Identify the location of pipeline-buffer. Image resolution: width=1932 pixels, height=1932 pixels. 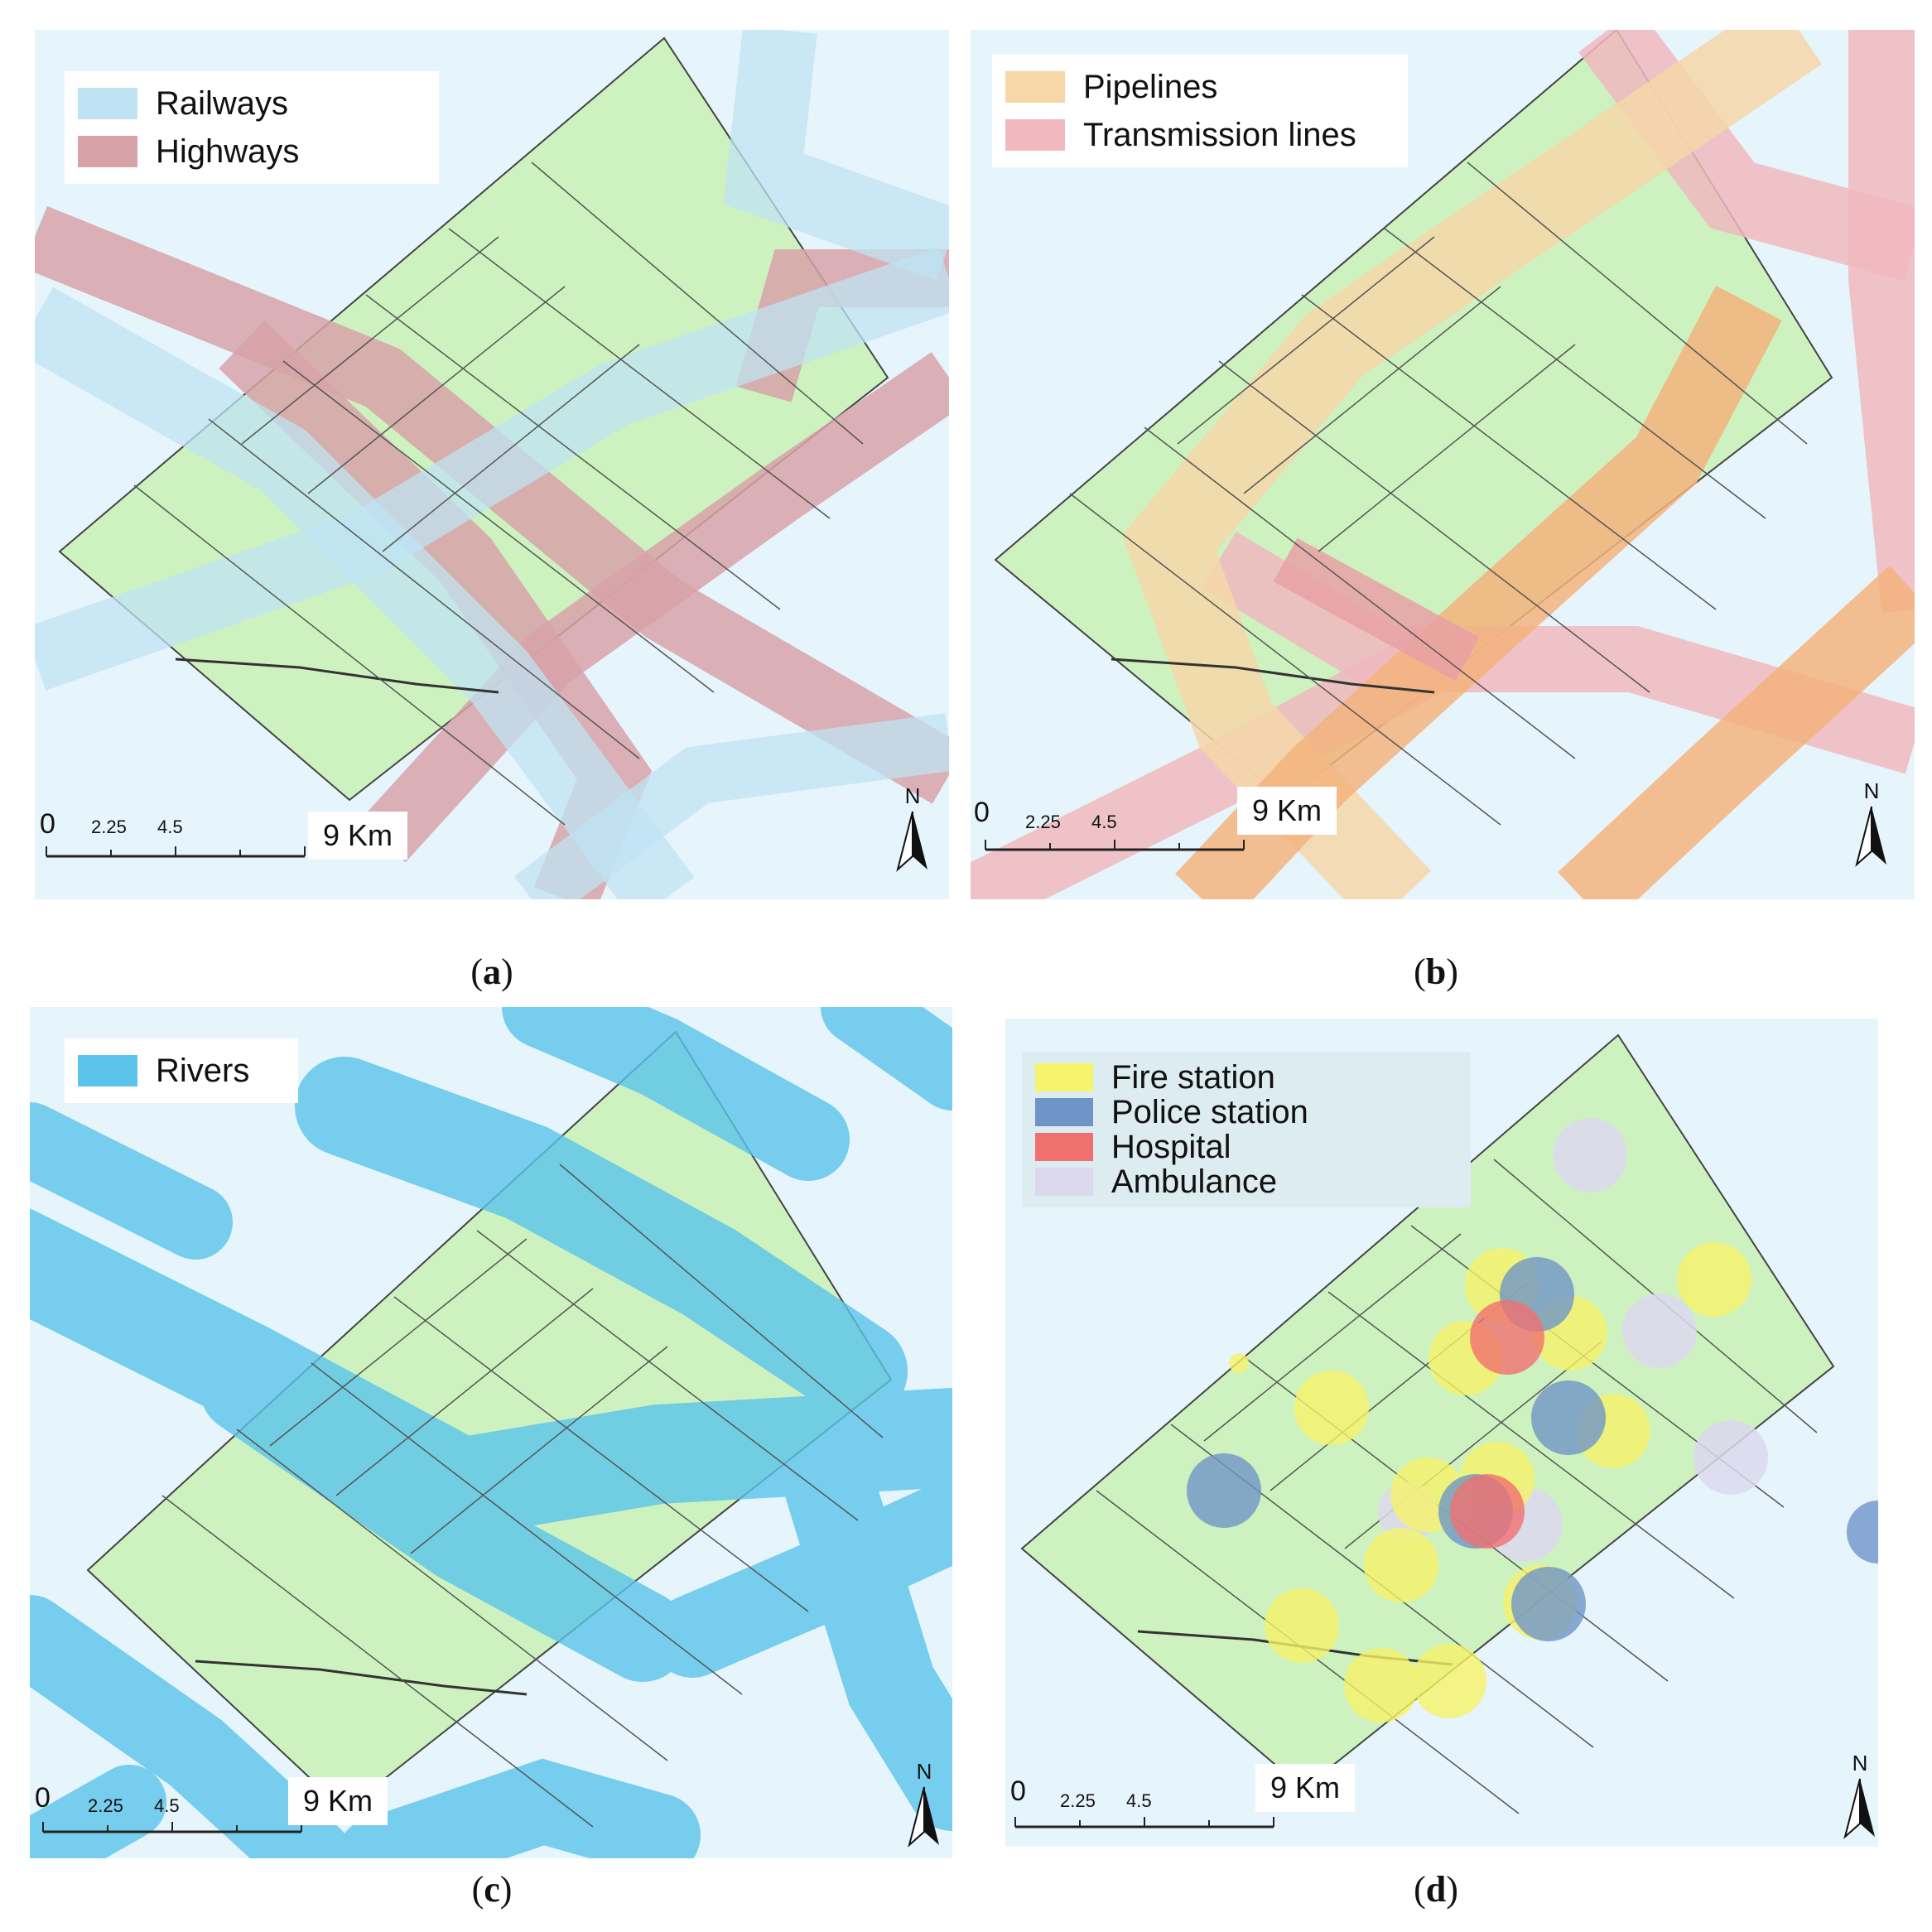
(1736, 732).